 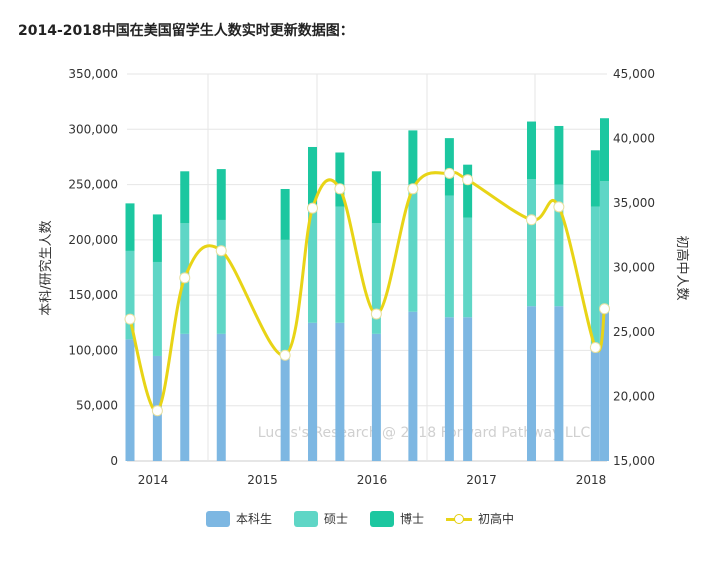 What do you see at coordinates (262, 480) in the screenshot?
I see `x-tick-label: 2015` at bounding box center [262, 480].